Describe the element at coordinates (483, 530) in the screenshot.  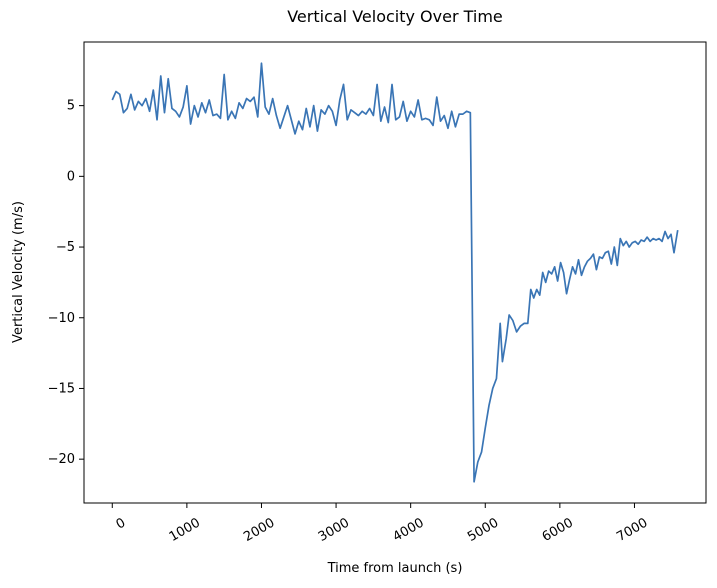
I see `x-tick-label: 5000` at that location.